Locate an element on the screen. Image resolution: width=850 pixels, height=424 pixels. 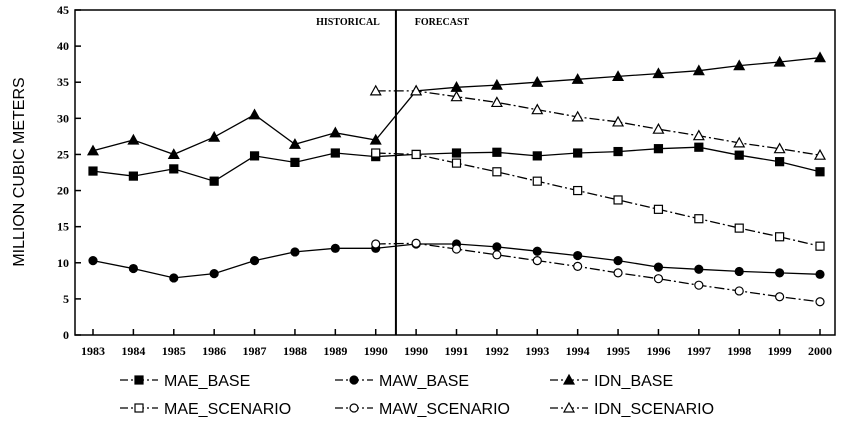
y-tick-label: 20 is located at coordinates (63, 191).